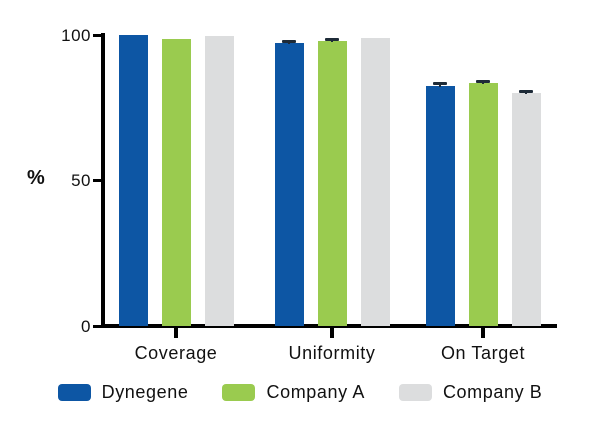  I want to click on legend-swatch-company-a, so click(239, 392).